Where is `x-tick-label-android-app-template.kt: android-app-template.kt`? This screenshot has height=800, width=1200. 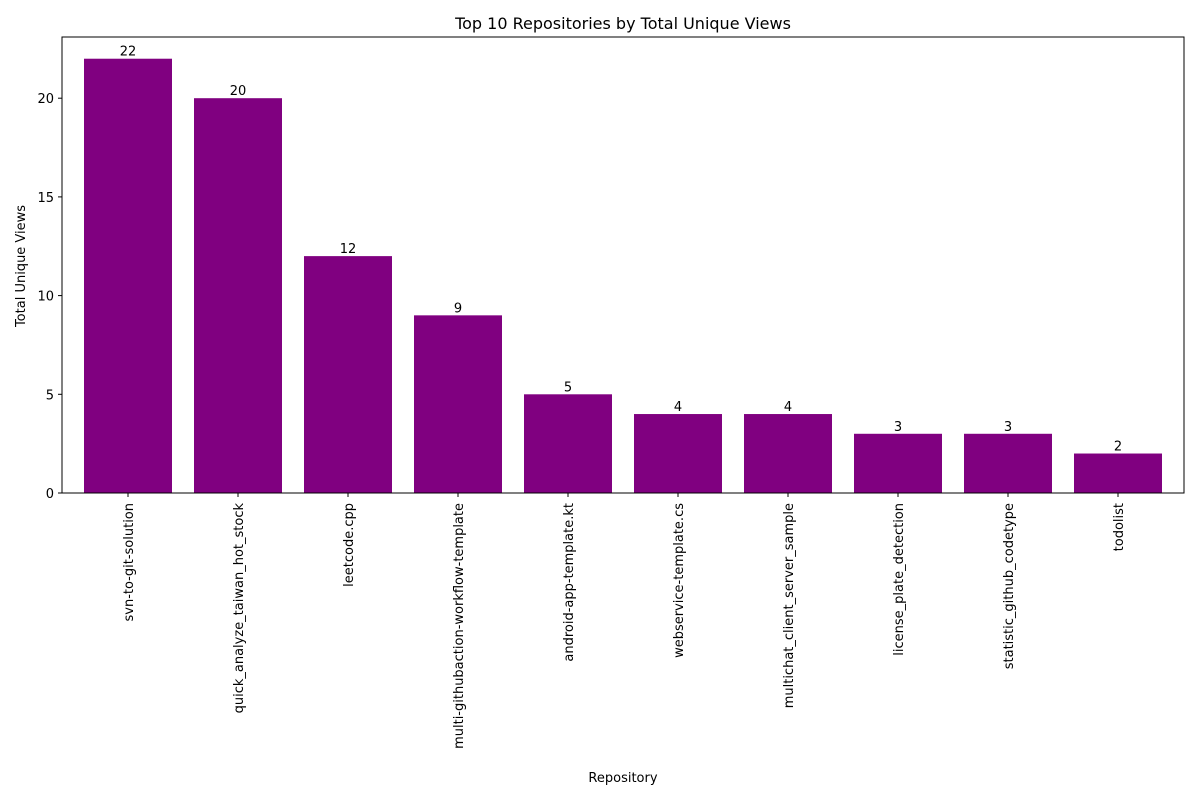
x-tick-label-android-app-template.kt: android-app-template.kt is located at coordinates (569, 582).